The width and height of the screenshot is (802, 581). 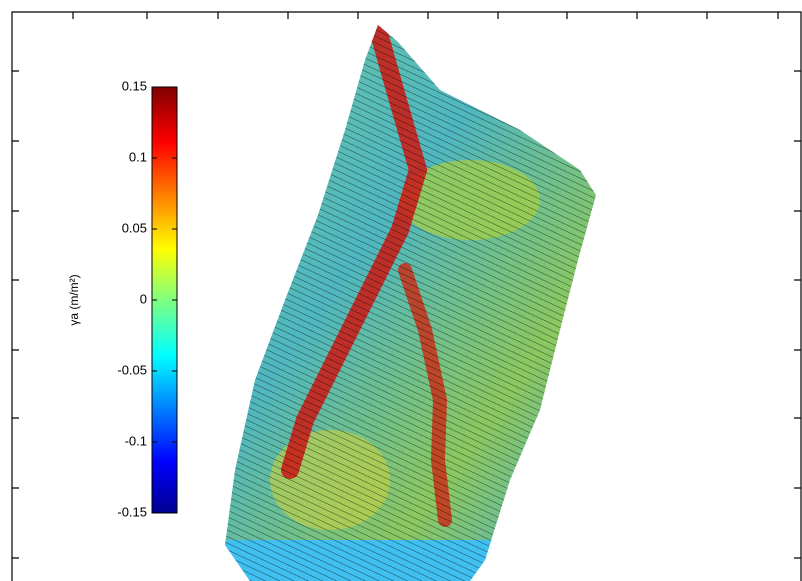 What do you see at coordinates (134, 85) in the screenshot?
I see `colorbar-tick-label: 0.15` at bounding box center [134, 85].